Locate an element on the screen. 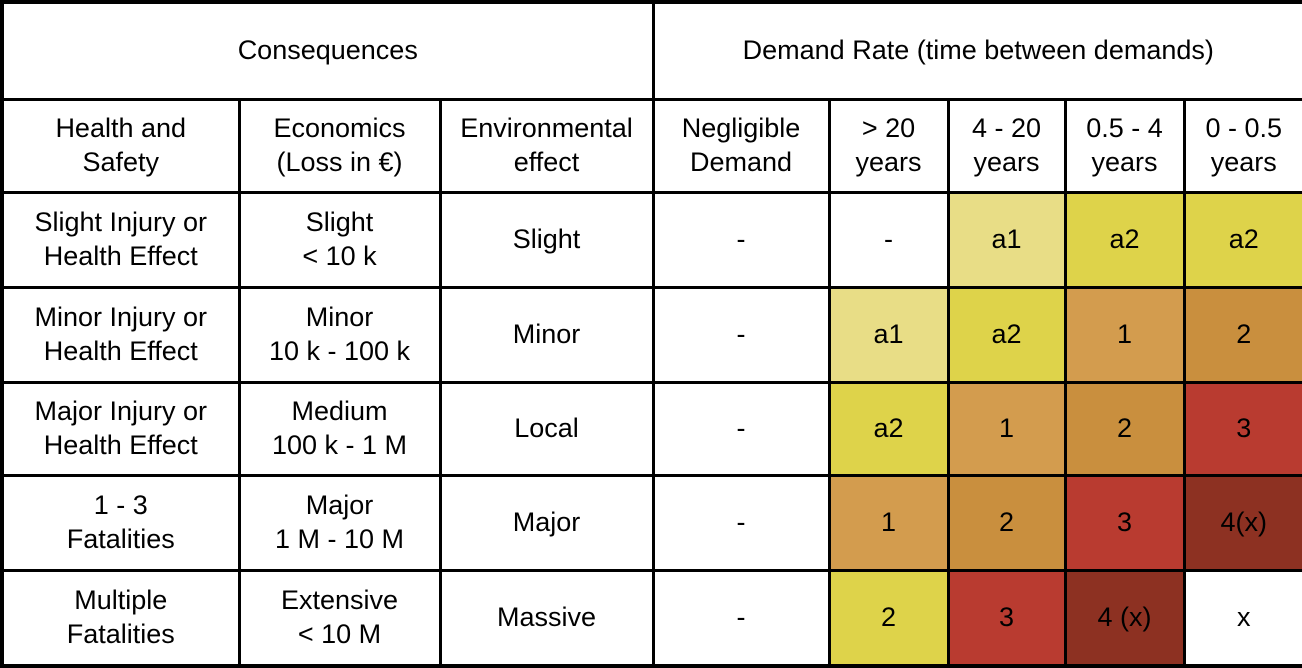  col-header-economics: Economics (Loss in €) is located at coordinates (339, 145).